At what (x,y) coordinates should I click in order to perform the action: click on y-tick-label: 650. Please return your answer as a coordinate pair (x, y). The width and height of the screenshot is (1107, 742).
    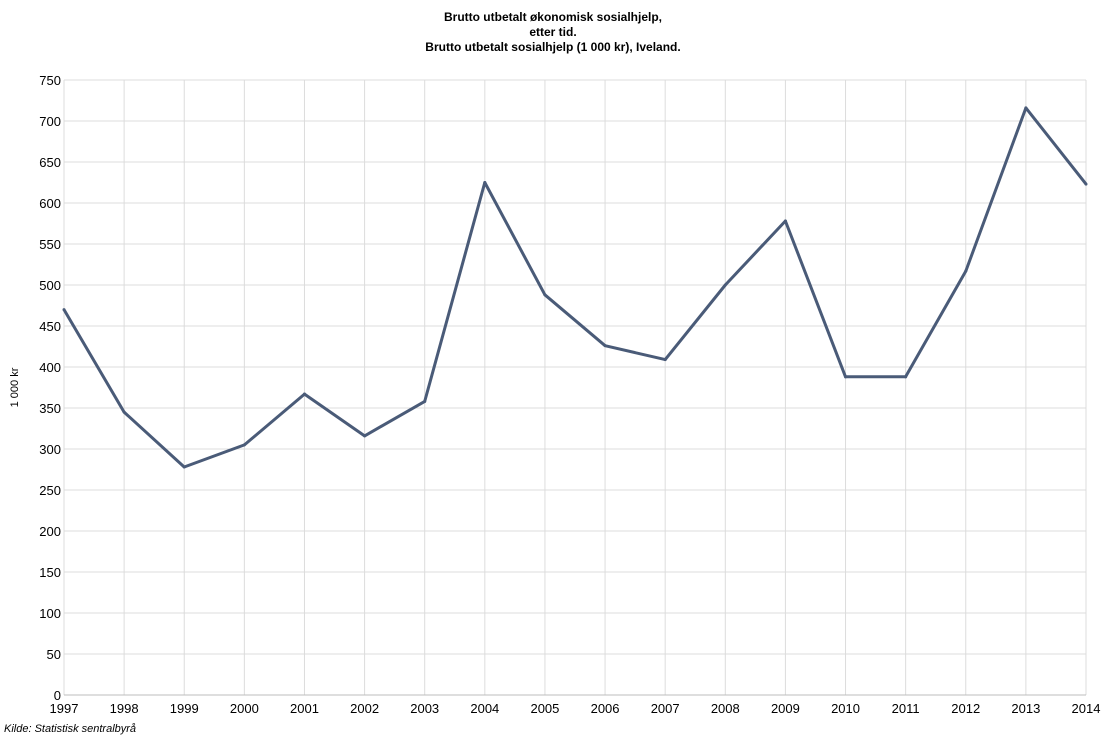
    Looking at the image, I should click on (50, 162).